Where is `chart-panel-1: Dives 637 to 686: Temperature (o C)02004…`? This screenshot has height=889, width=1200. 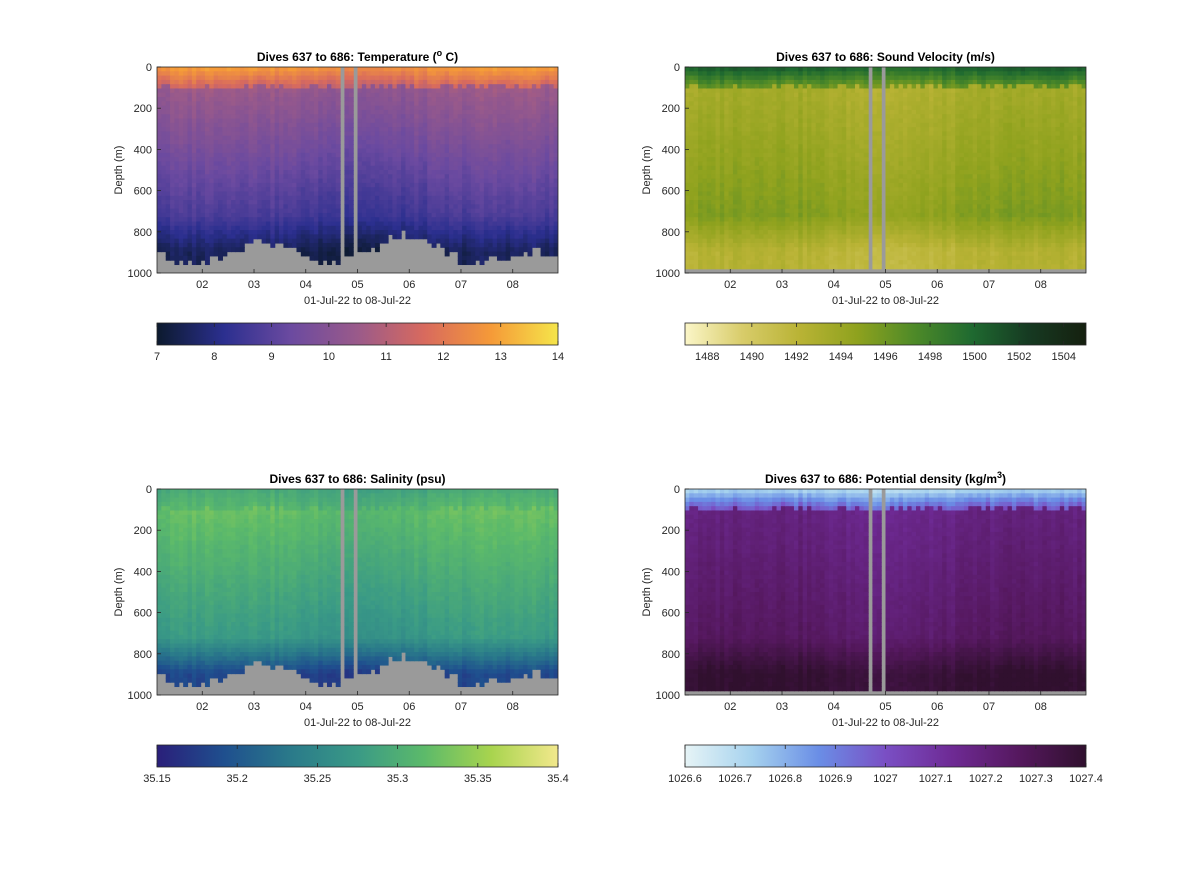 chart-panel-1: Dives 637 to 686: Temperature (o C)02004… is located at coordinates (338, 205).